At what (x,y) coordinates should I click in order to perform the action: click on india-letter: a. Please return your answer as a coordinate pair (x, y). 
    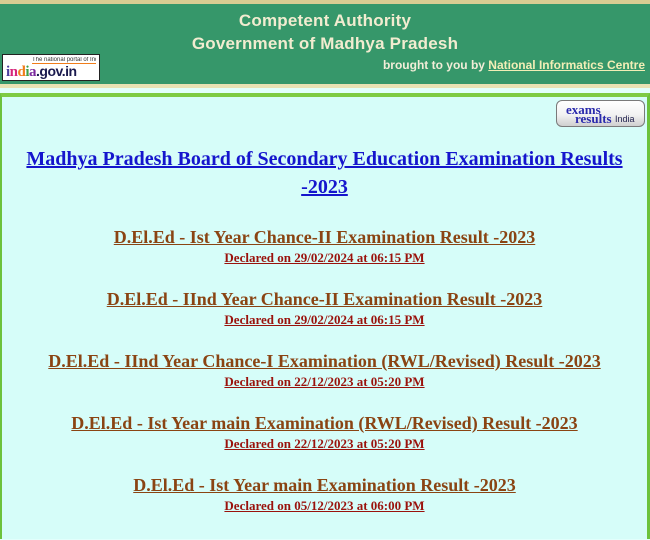
    Looking at the image, I should click on (33, 72).